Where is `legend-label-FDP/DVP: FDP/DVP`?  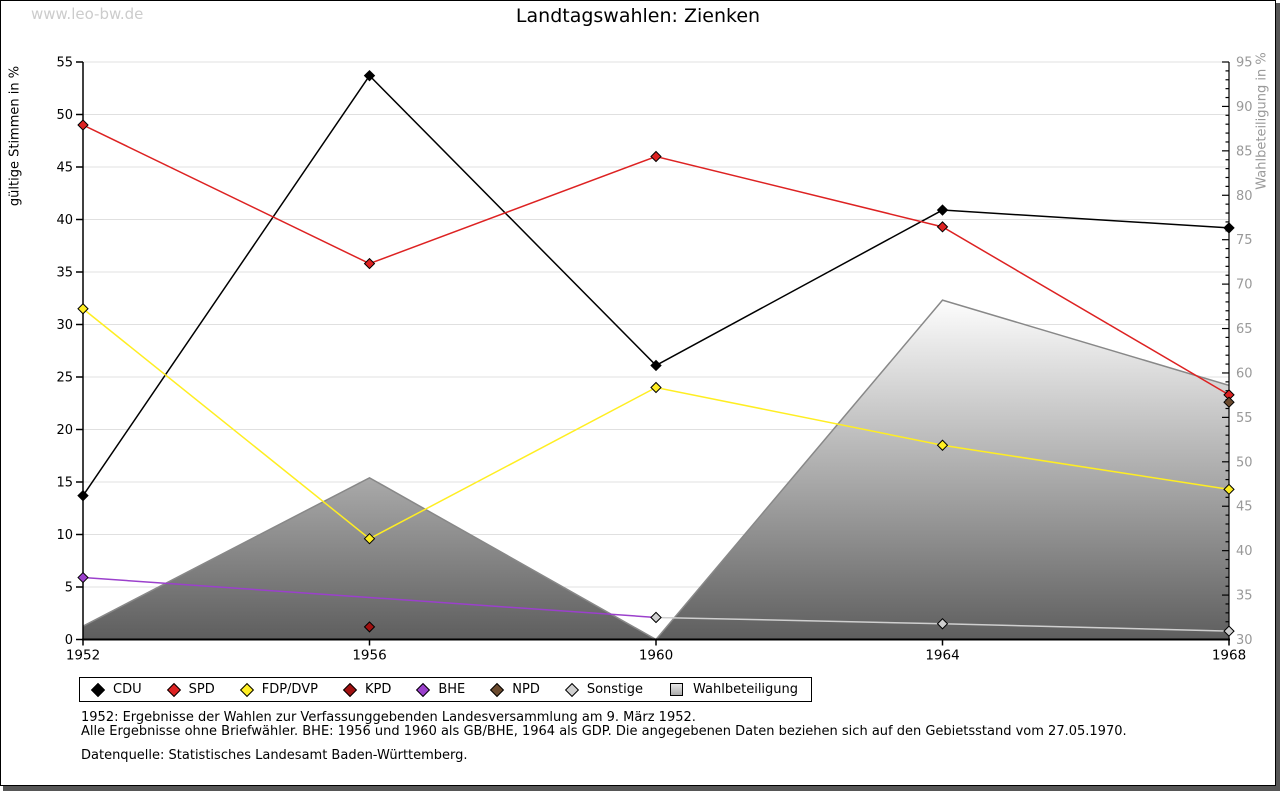 legend-label-FDP/DVP: FDP/DVP is located at coordinates (289, 689).